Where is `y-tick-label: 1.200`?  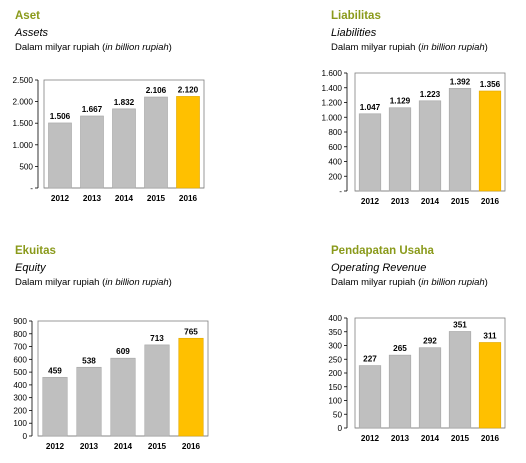 y-tick-label: 1.200 is located at coordinates (332, 103).